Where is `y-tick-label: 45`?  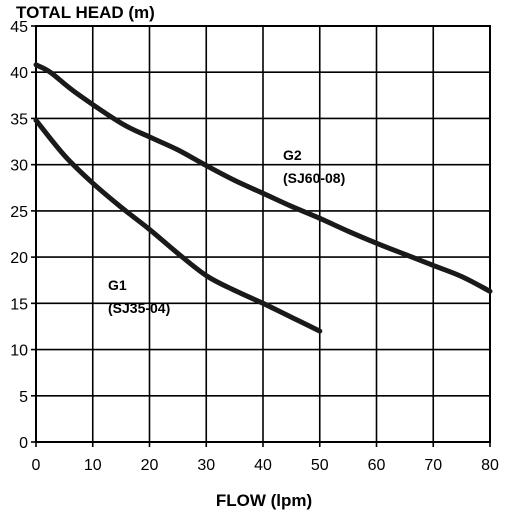 y-tick-label: 45 is located at coordinates (19, 27).